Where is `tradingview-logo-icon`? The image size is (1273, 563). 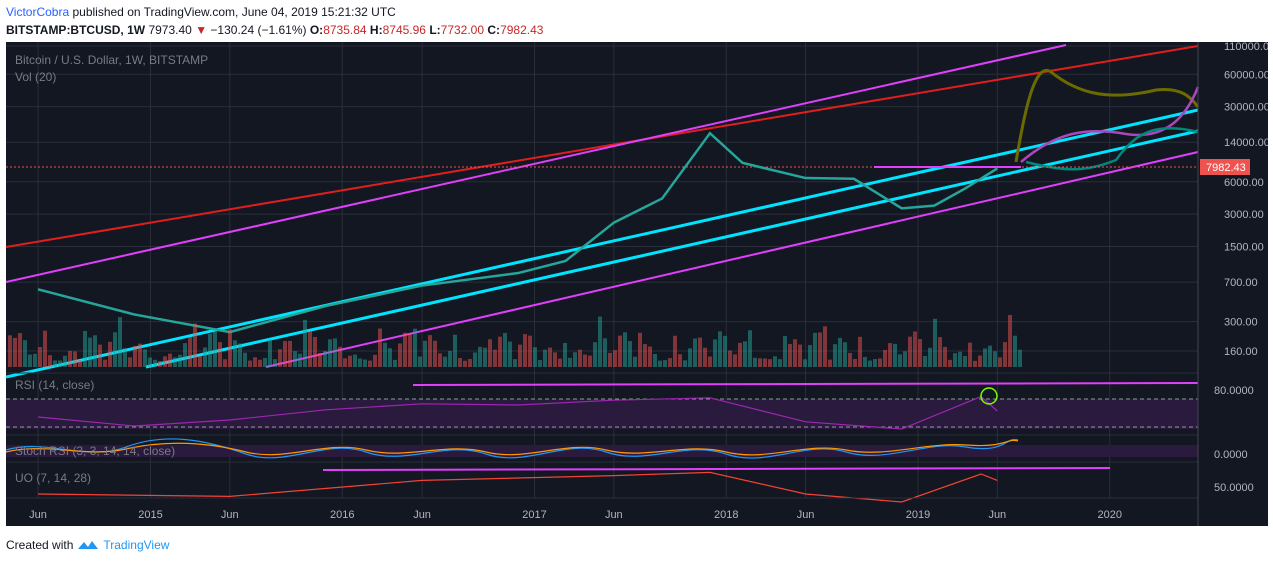
tradingview-logo-icon is located at coordinates (88, 545).